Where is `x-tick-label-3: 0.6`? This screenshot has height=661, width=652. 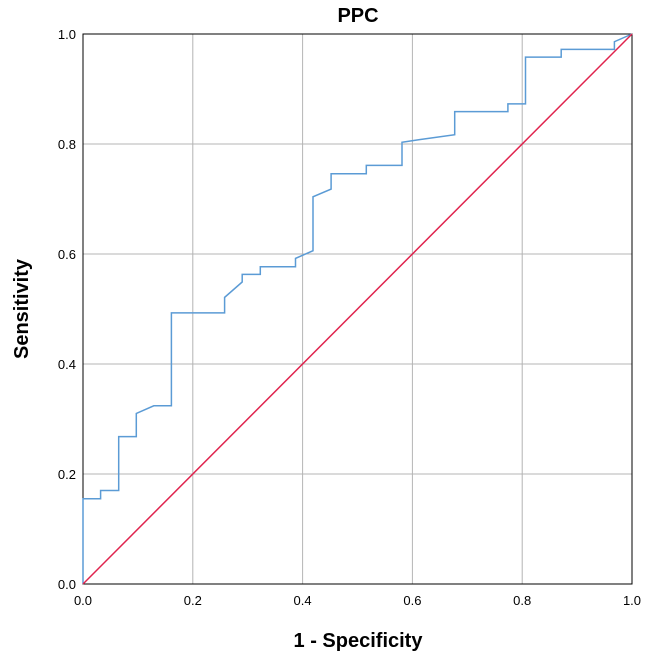 x-tick-label-3: 0.6 is located at coordinates (412, 600).